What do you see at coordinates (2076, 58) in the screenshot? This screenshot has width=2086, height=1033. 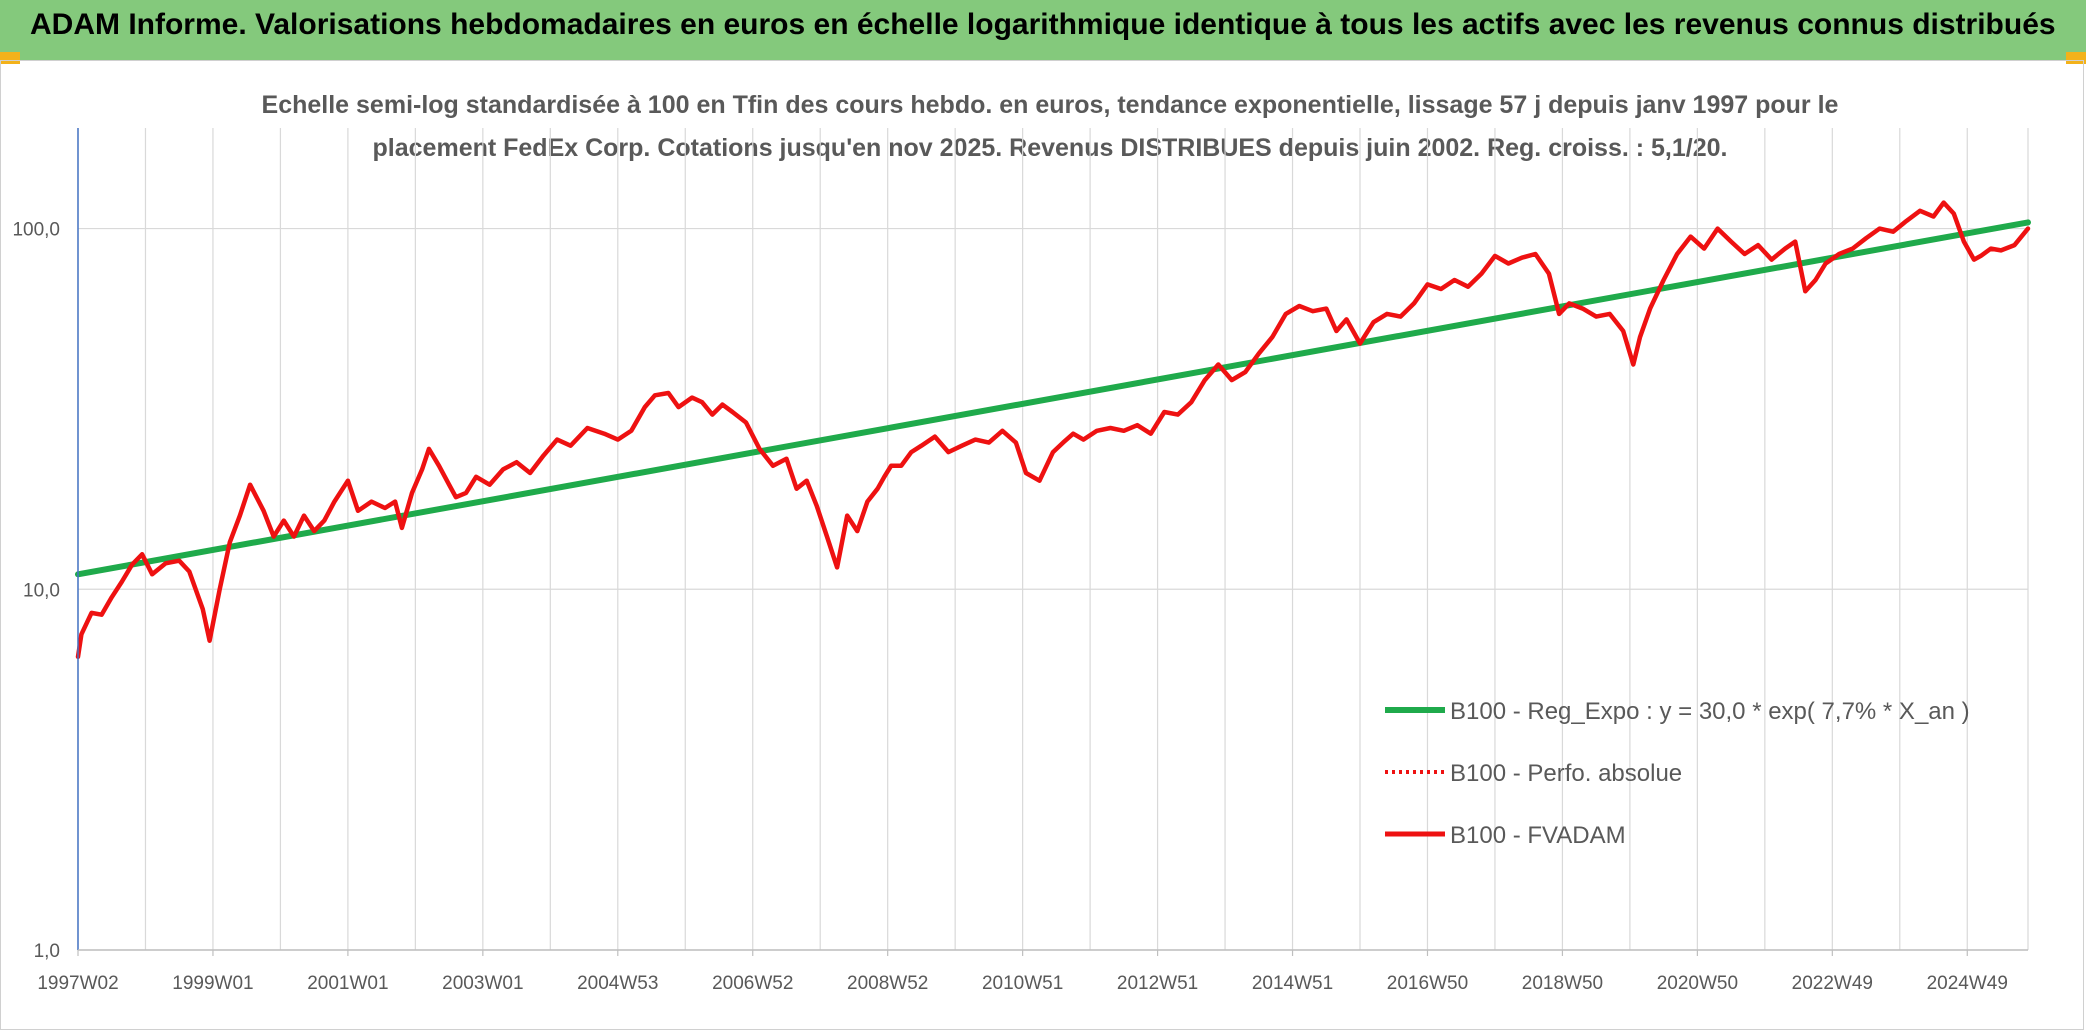 I see `corner-marker-right` at bounding box center [2076, 58].